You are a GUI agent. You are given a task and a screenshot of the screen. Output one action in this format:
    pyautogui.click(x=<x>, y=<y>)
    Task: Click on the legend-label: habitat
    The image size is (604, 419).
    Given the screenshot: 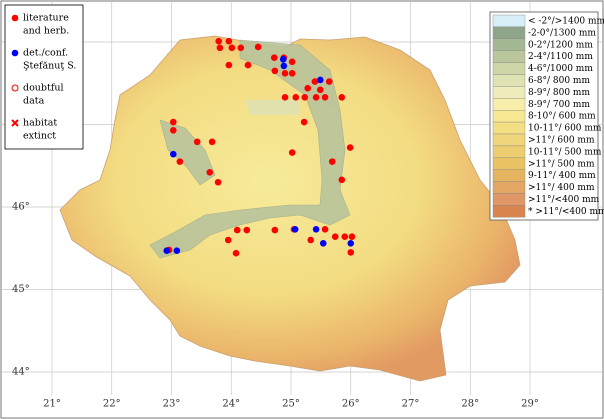 What is the action you would take?
    pyautogui.click(x=40, y=123)
    